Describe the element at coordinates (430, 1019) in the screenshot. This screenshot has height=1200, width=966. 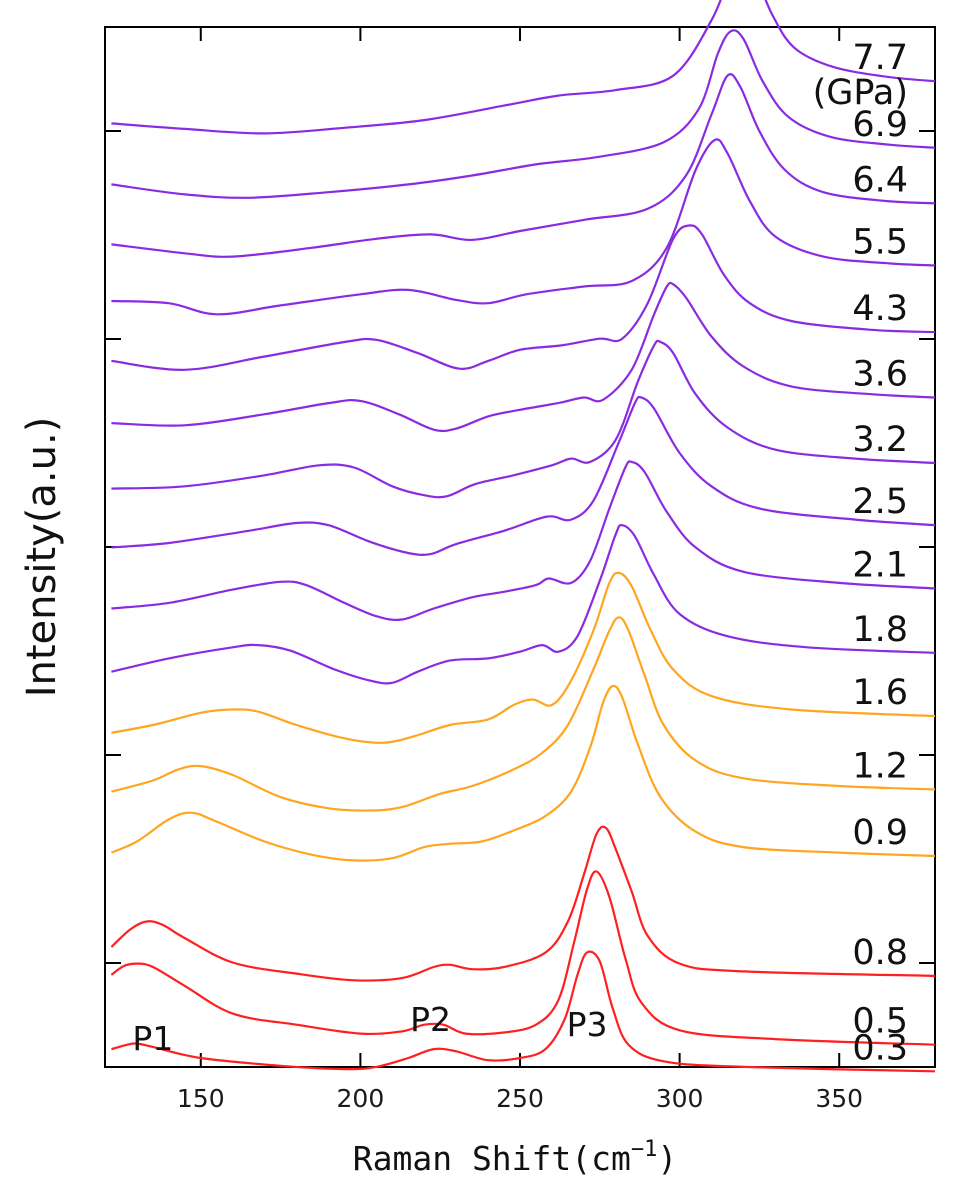
I see `peak-label-p2: P2` at that location.